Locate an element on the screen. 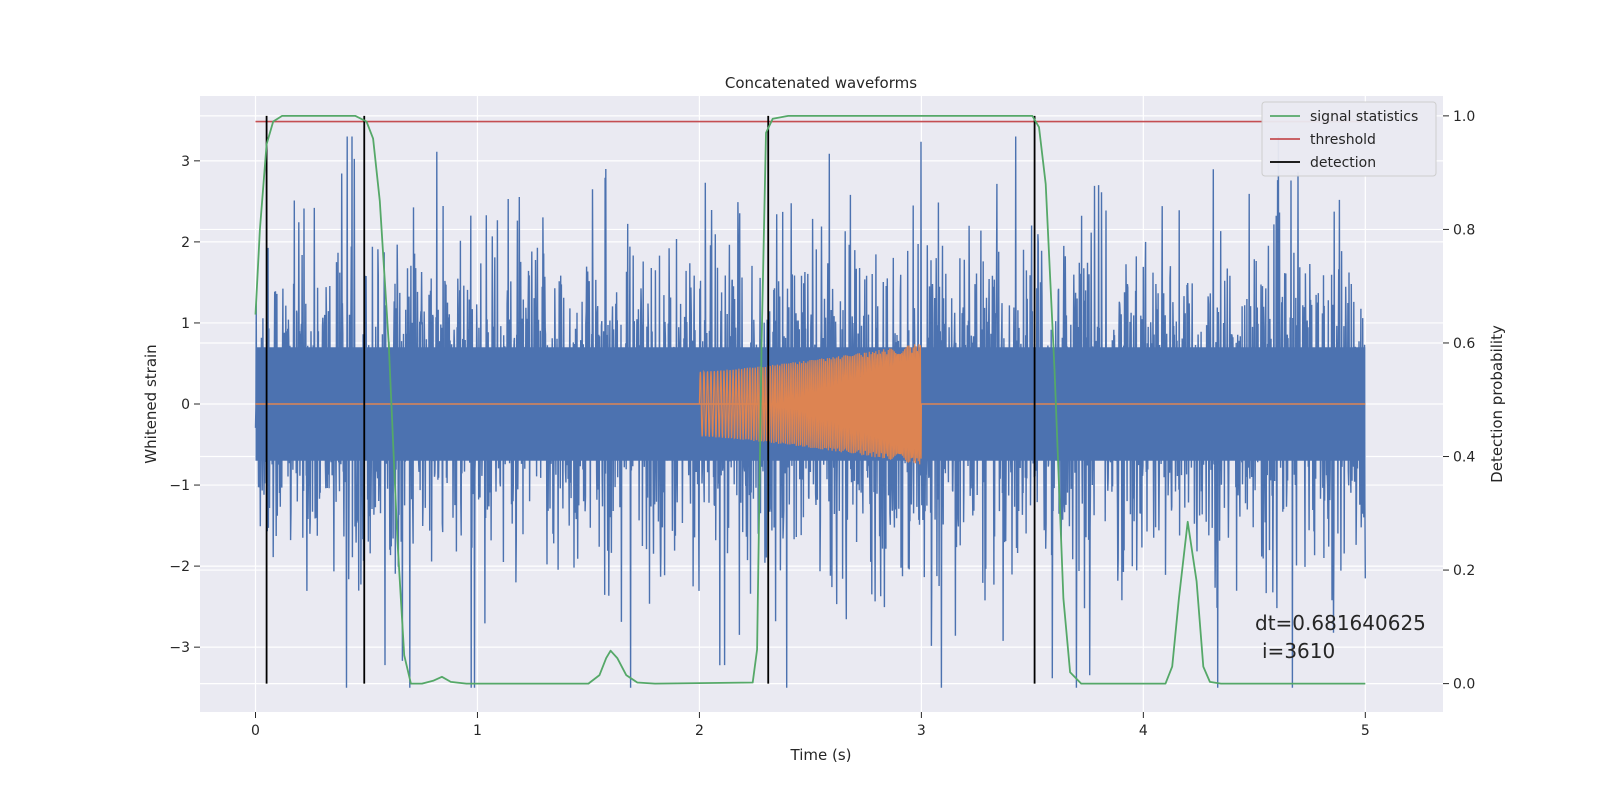  y-left-tick-label: 0 is located at coordinates (185, 405).